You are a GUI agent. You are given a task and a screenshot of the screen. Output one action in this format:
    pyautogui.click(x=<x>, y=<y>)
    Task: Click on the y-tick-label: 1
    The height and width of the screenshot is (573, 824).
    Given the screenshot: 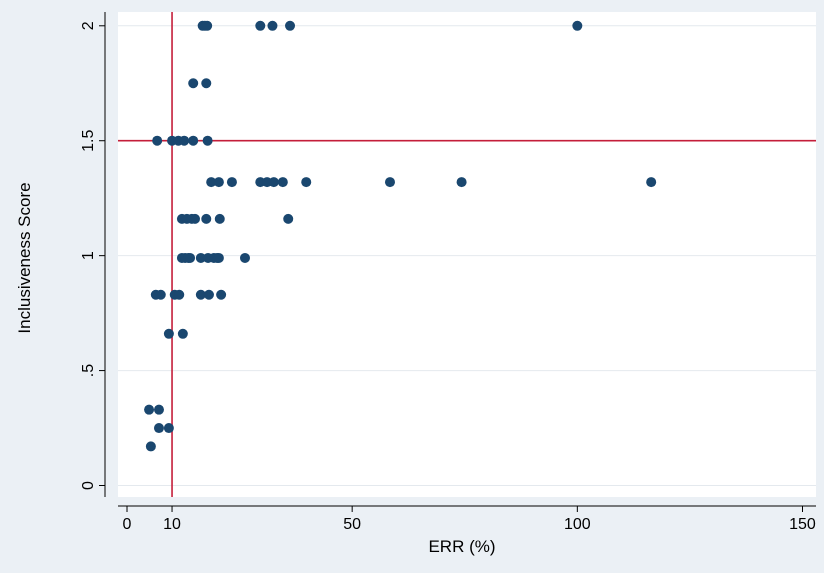 What is the action you would take?
    pyautogui.click(x=88, y=255)
    